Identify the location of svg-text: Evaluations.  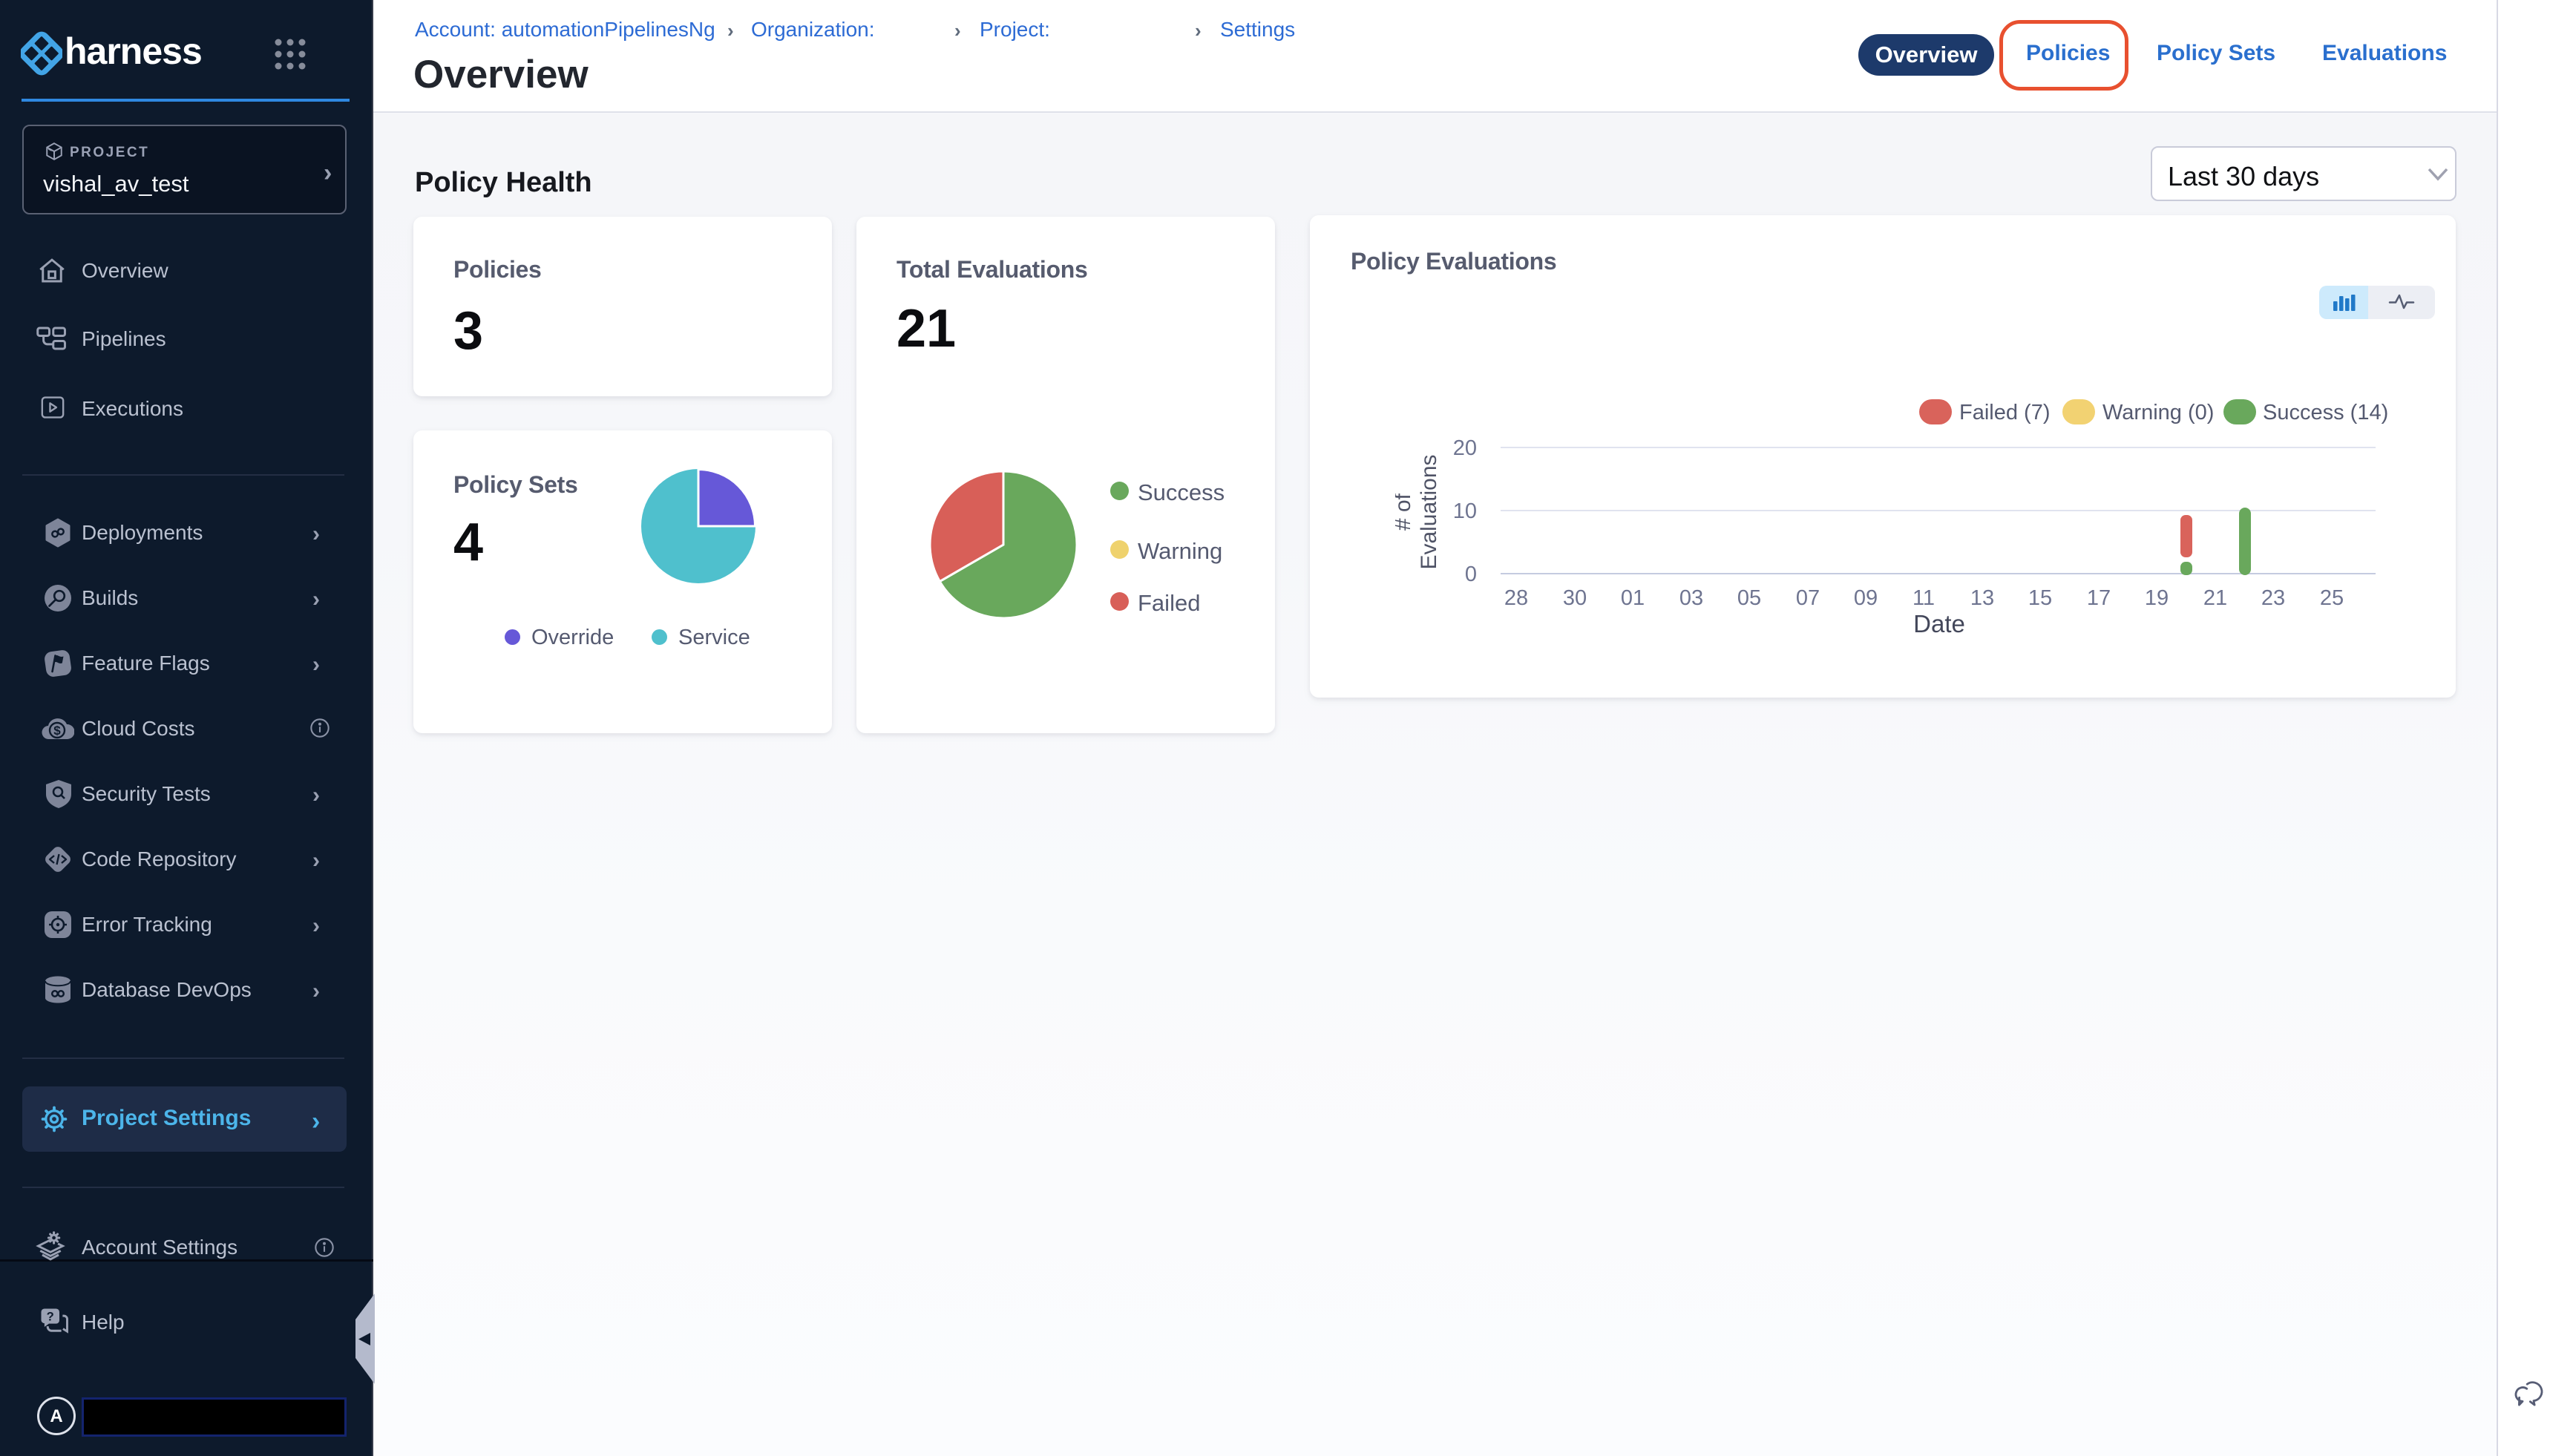
(1429, 512).